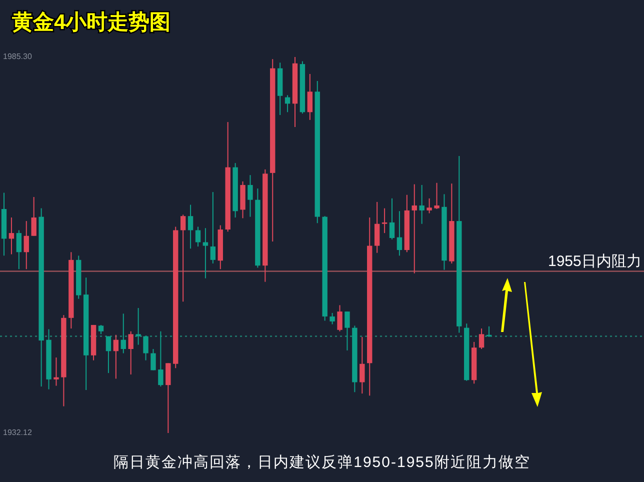  Describe the element at coordinates (17, 433) in the screenshot. I see `y-tick-label: 1932.12` at that location.